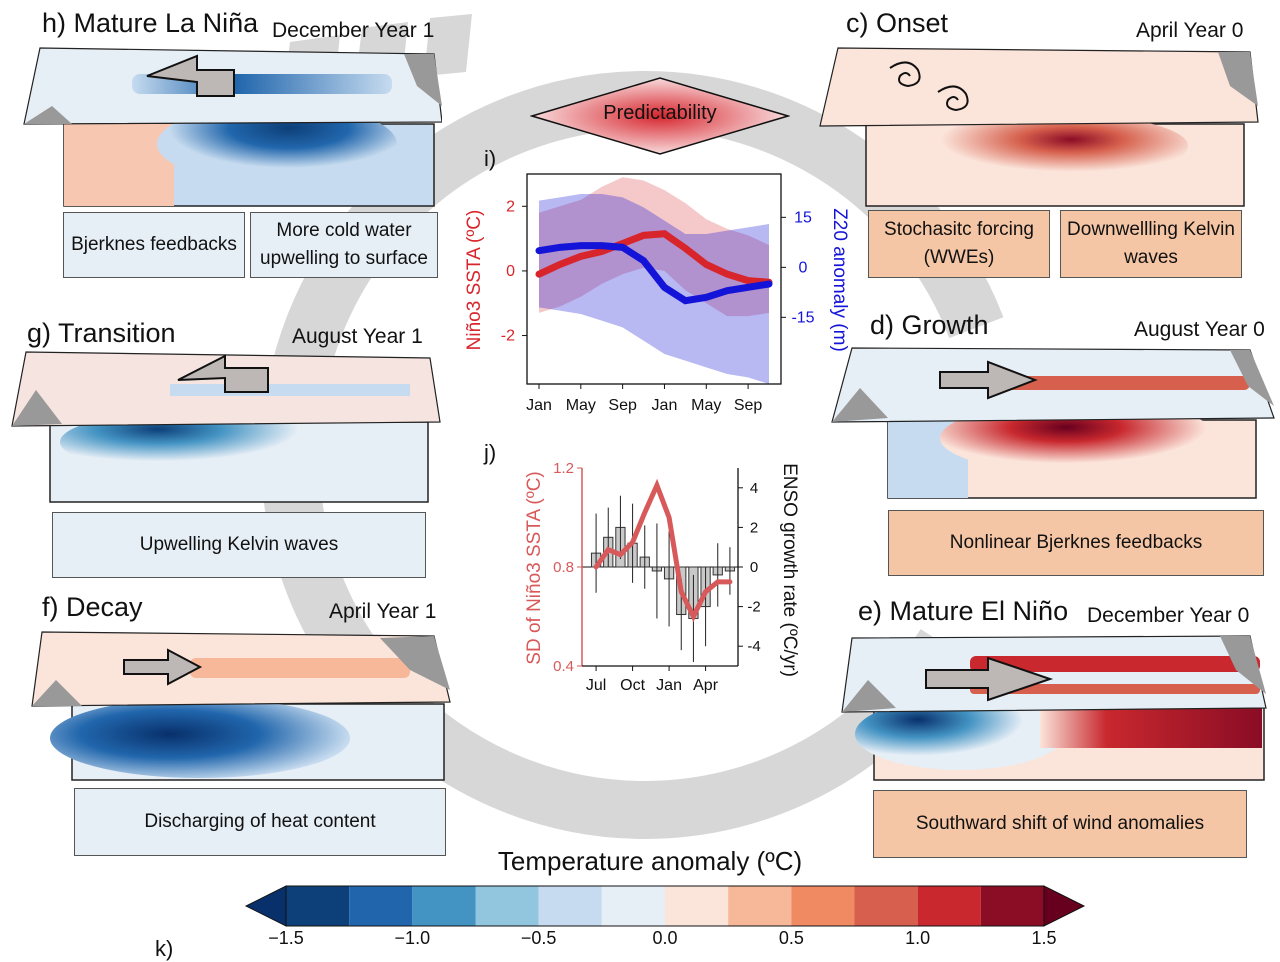 This screenshot has width=1280, height=962. Describe the element at coordinates (490, 158) in the screenshot. I see `panel-i-label: i)` at that location.